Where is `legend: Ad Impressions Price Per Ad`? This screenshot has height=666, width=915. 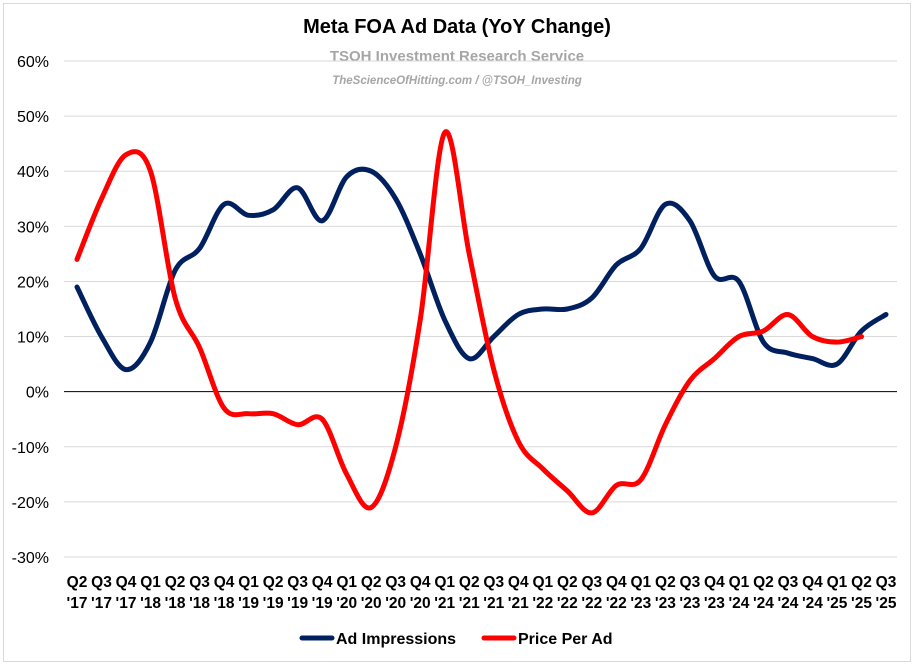 legend: Ad Impressions Price Per Ad is located at coordinates (456, 639).